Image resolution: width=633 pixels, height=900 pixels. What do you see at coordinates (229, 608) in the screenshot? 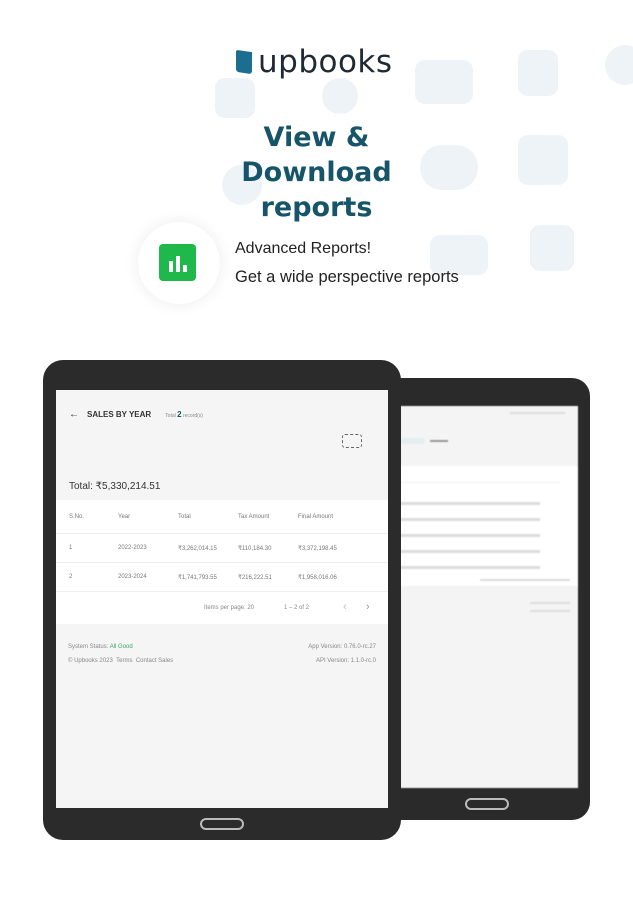
I see `items-per-page: Items per page: 20` at bounding box center [229, 608].